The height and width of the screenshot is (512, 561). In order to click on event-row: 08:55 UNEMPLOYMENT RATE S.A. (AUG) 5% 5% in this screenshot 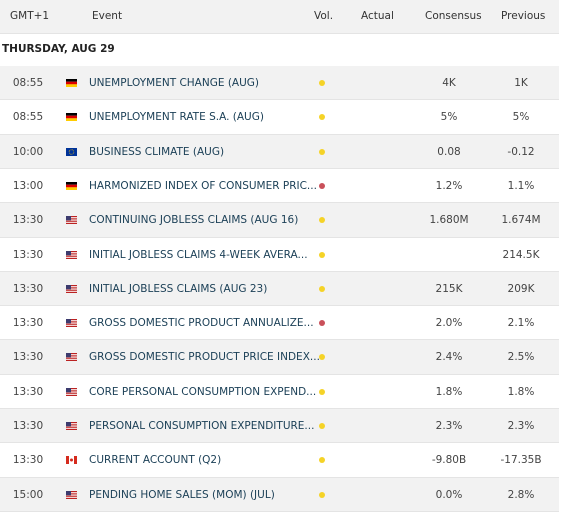, I will do `click(279, 117)`.